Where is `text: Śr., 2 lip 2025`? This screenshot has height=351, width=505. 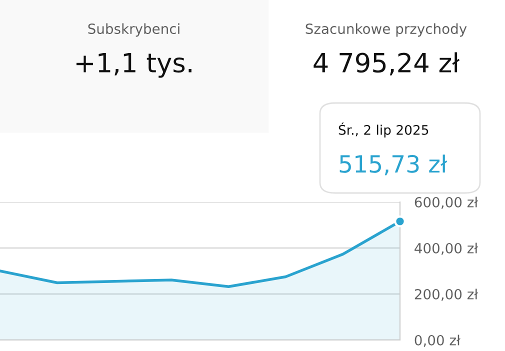 text: Śr., 2 lip 2025 is located at coordinates (383, 130).